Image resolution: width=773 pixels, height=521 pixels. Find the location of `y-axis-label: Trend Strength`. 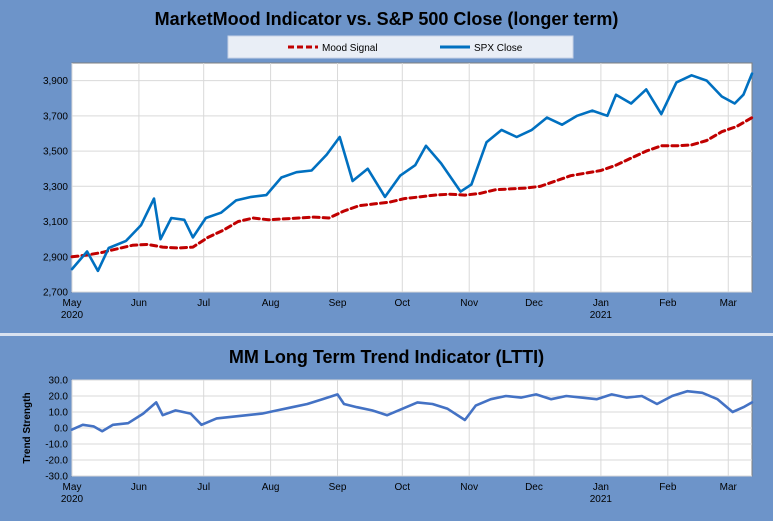

y-axis-label: Trend Strength is located at coordinates (27, 427).